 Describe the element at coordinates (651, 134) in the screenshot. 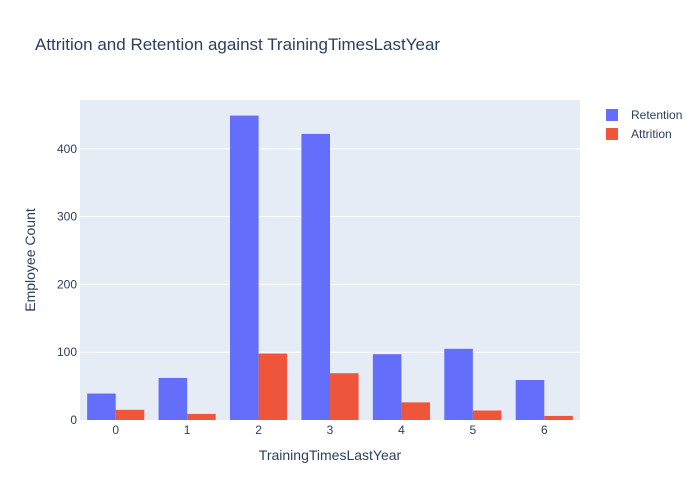

I see `legend-label-attrition: Attrition` at that location.